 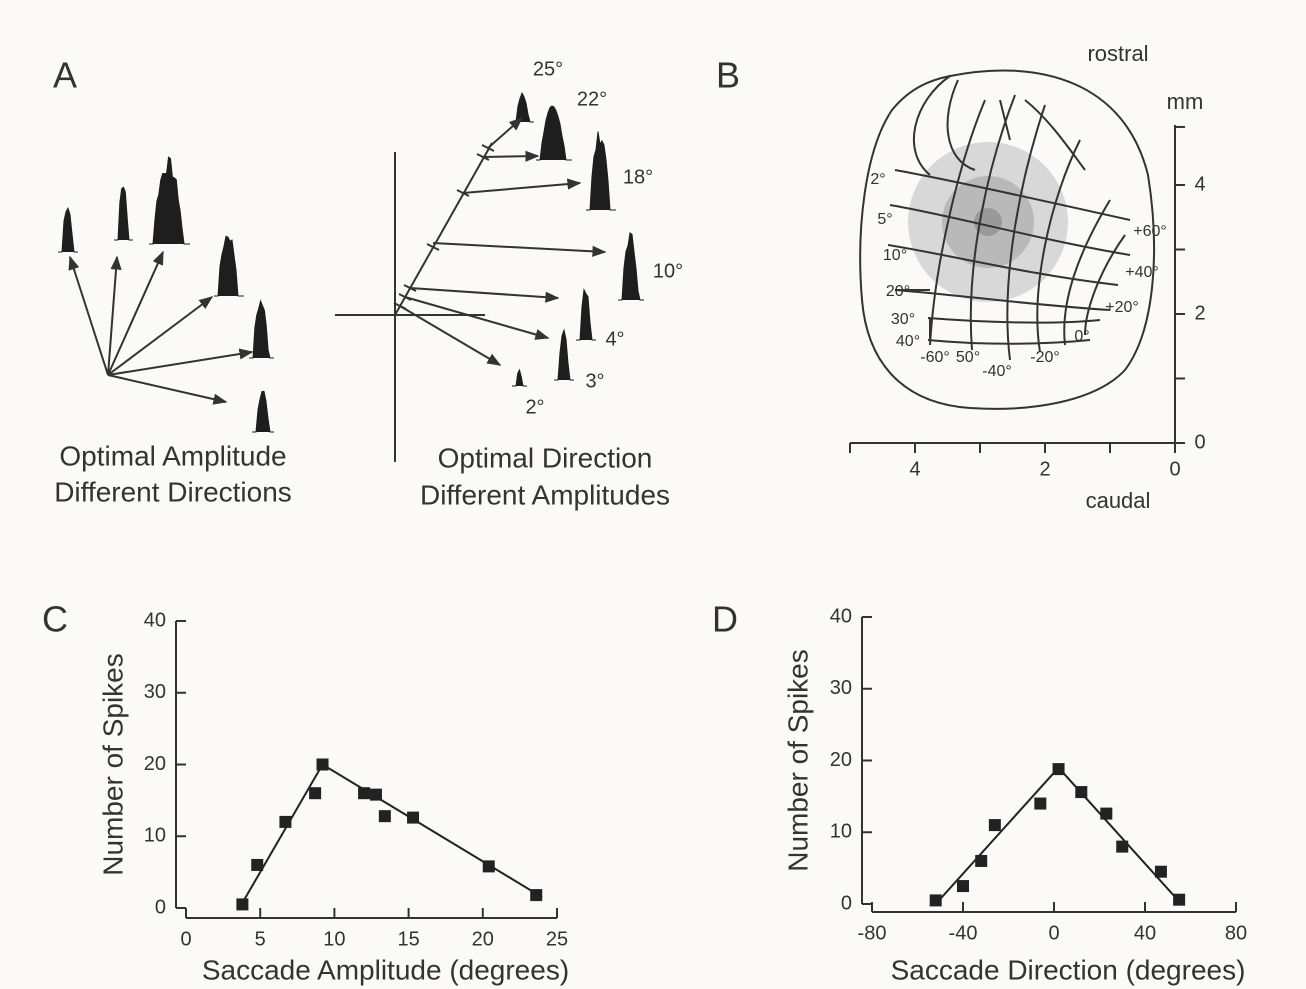 I want to click on x-tick-label: 10, so click(x=334, y=939).